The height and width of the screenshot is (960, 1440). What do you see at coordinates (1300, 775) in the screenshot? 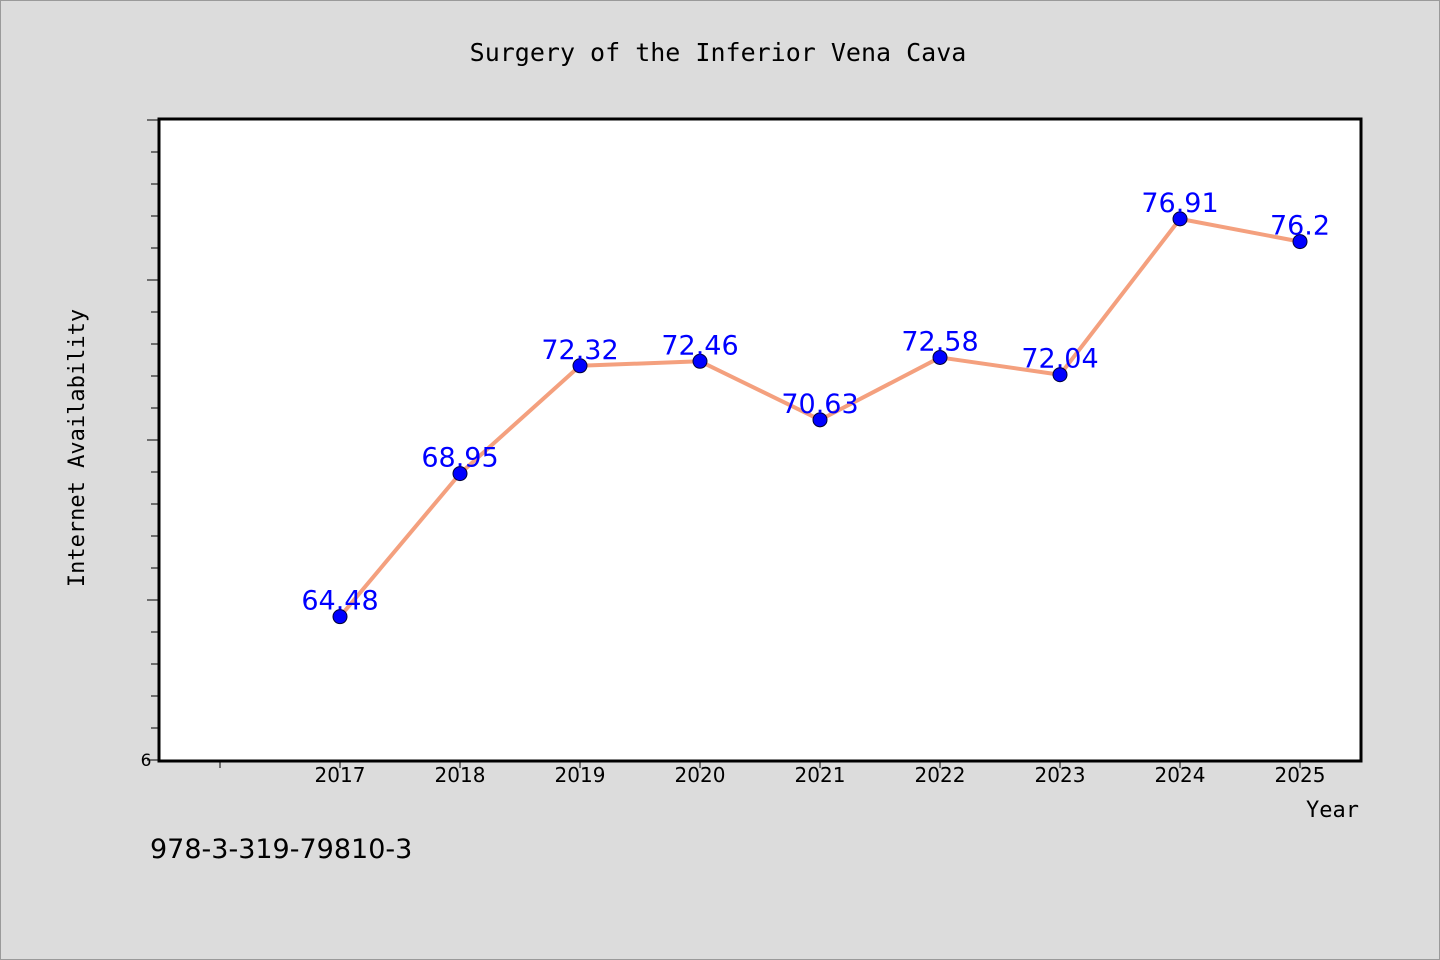
I see `x-tick-label: 2025` at bounding box center [1300, 775].